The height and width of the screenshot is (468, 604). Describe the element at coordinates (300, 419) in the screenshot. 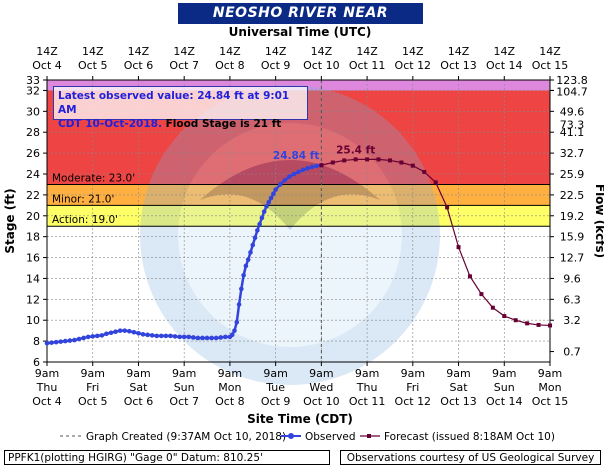

I see `bottom-axis-title: Site Time (CDT)` at that location.